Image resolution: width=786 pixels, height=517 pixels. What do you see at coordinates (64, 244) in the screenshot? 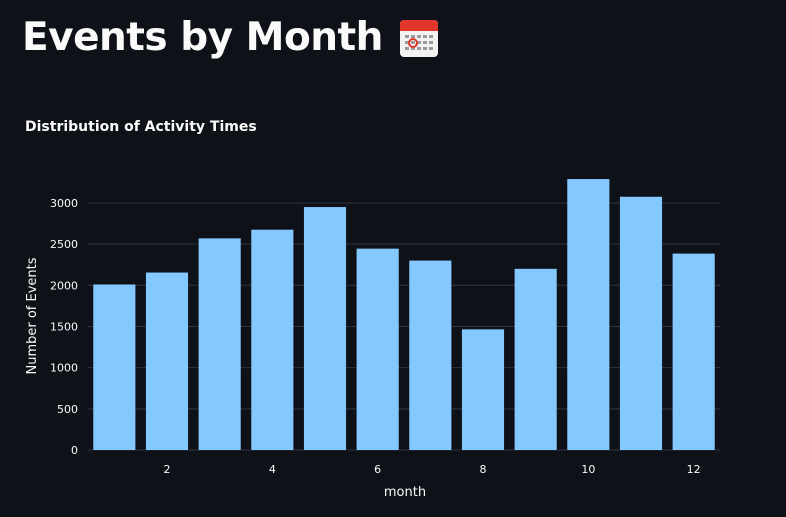
I see `y-tick-label: 2500` at bounding box center [64, 244].